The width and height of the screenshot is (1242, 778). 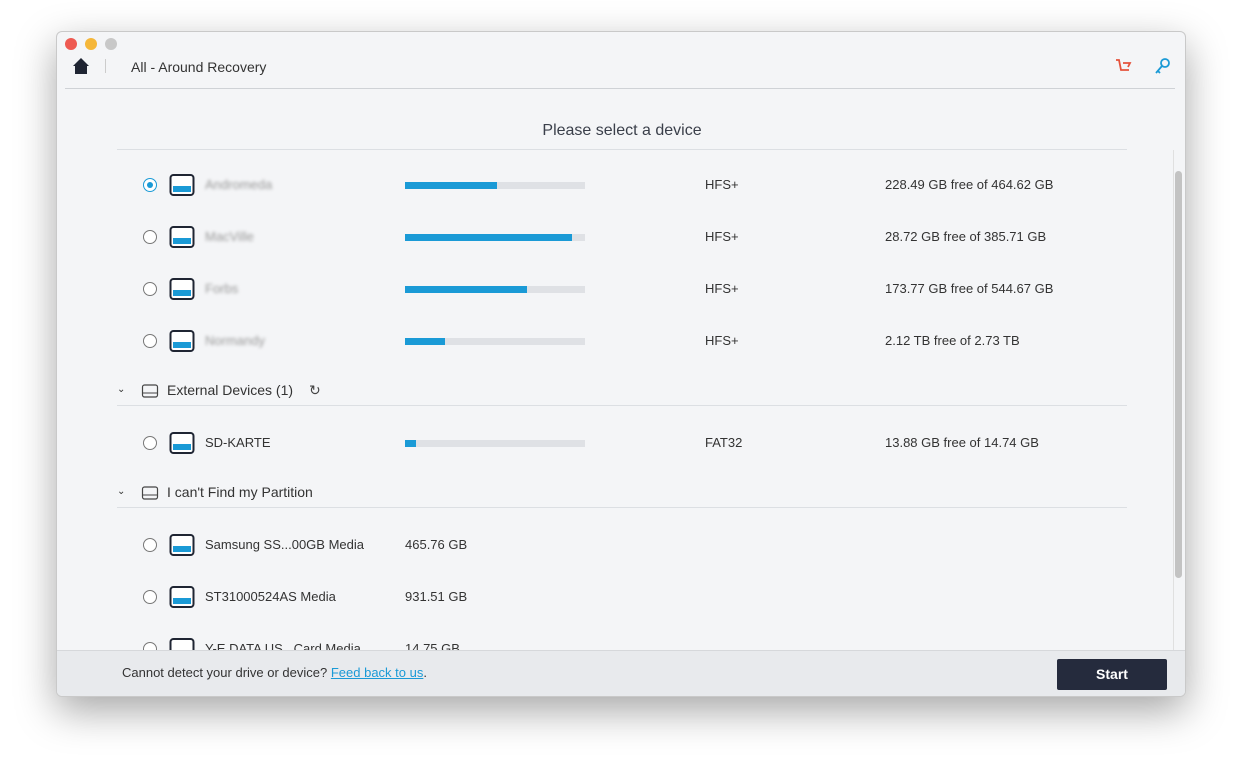 I want to click on capacity: 13.88 GB free of 14.74 GB, so click(x=962, y=442).